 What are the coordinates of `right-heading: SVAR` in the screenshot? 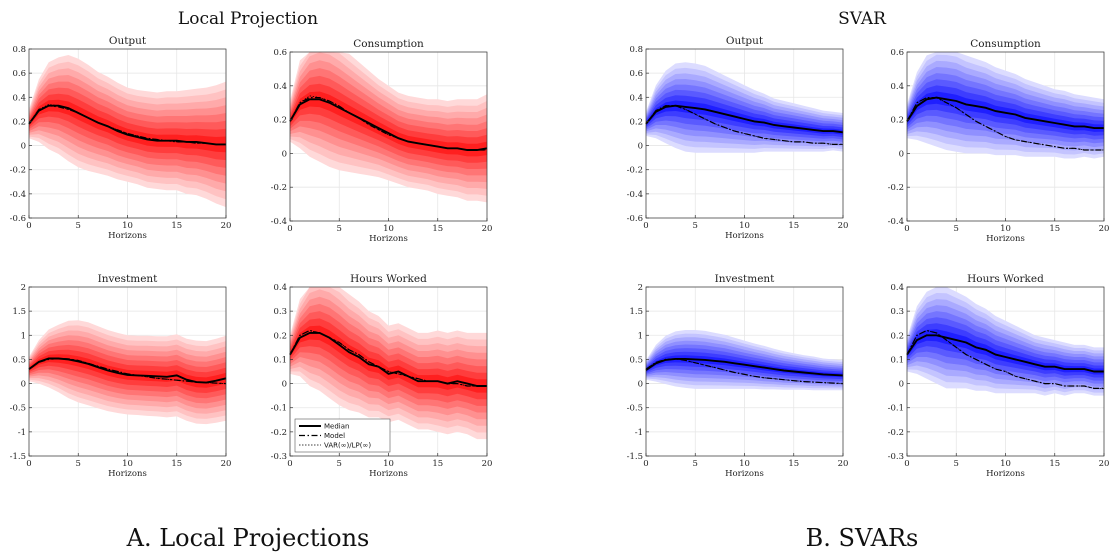 It's located at (862, 19).